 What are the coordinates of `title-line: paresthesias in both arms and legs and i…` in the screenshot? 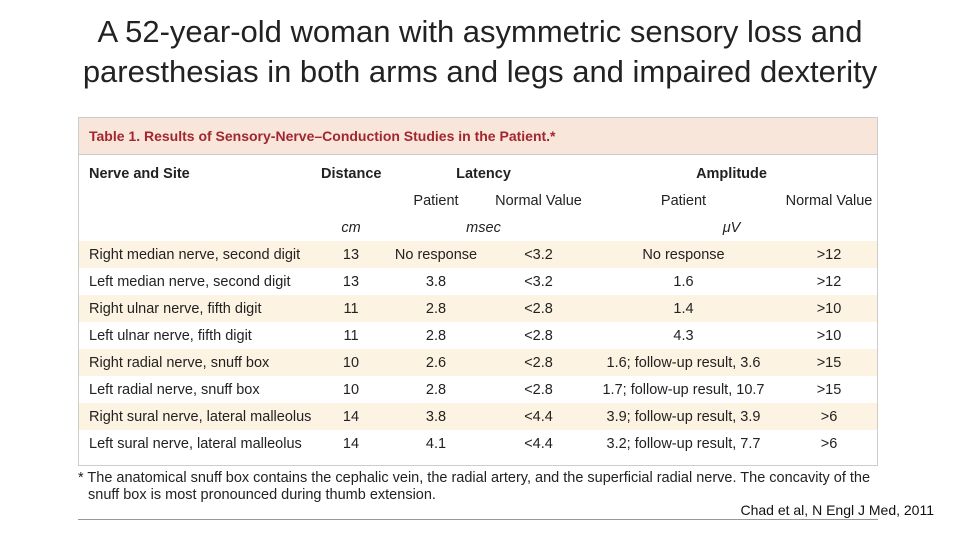 It's located at (480, 71).